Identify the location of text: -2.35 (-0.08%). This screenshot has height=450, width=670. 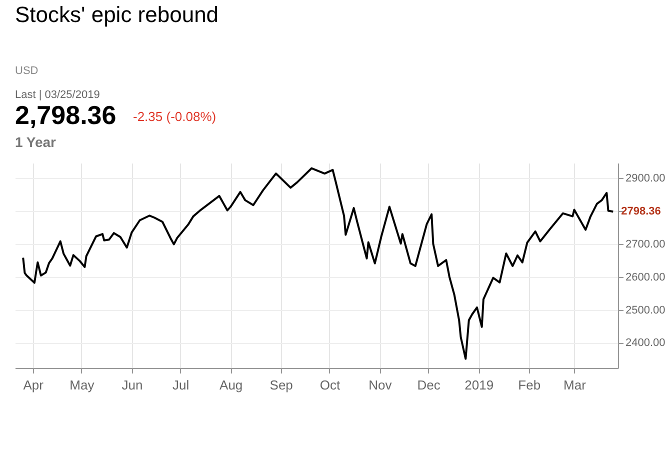
(174, 116).